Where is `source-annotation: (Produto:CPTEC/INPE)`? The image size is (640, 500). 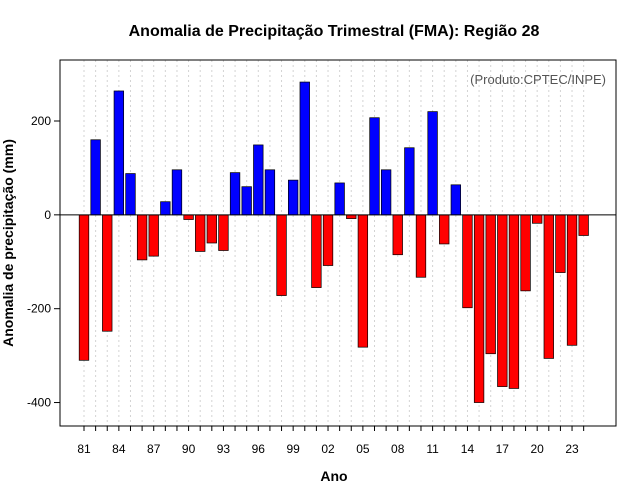 source-annotation: (Produto:CPTEC/INPE) is located at coordinates (538, 79).